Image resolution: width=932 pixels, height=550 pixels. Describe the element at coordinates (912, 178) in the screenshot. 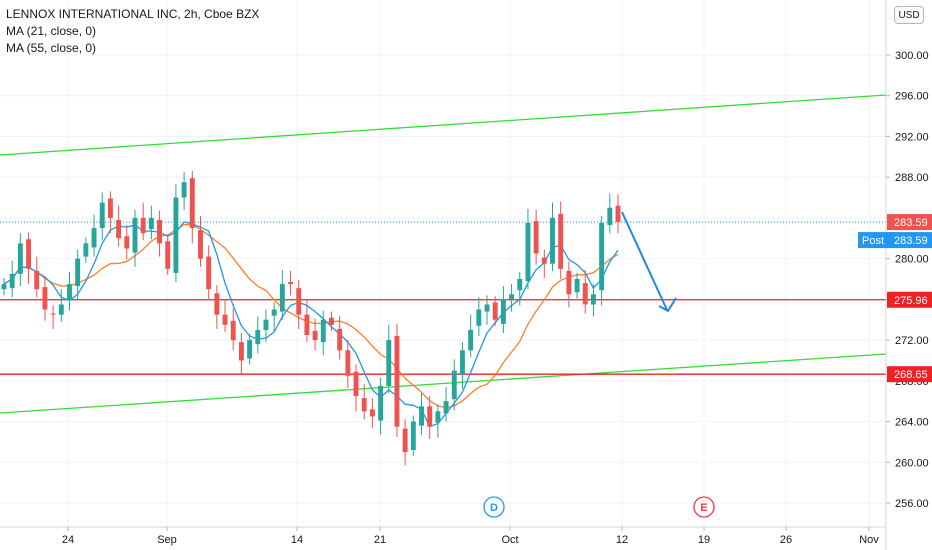

I see `y-tick-label: 288.00` at that location.